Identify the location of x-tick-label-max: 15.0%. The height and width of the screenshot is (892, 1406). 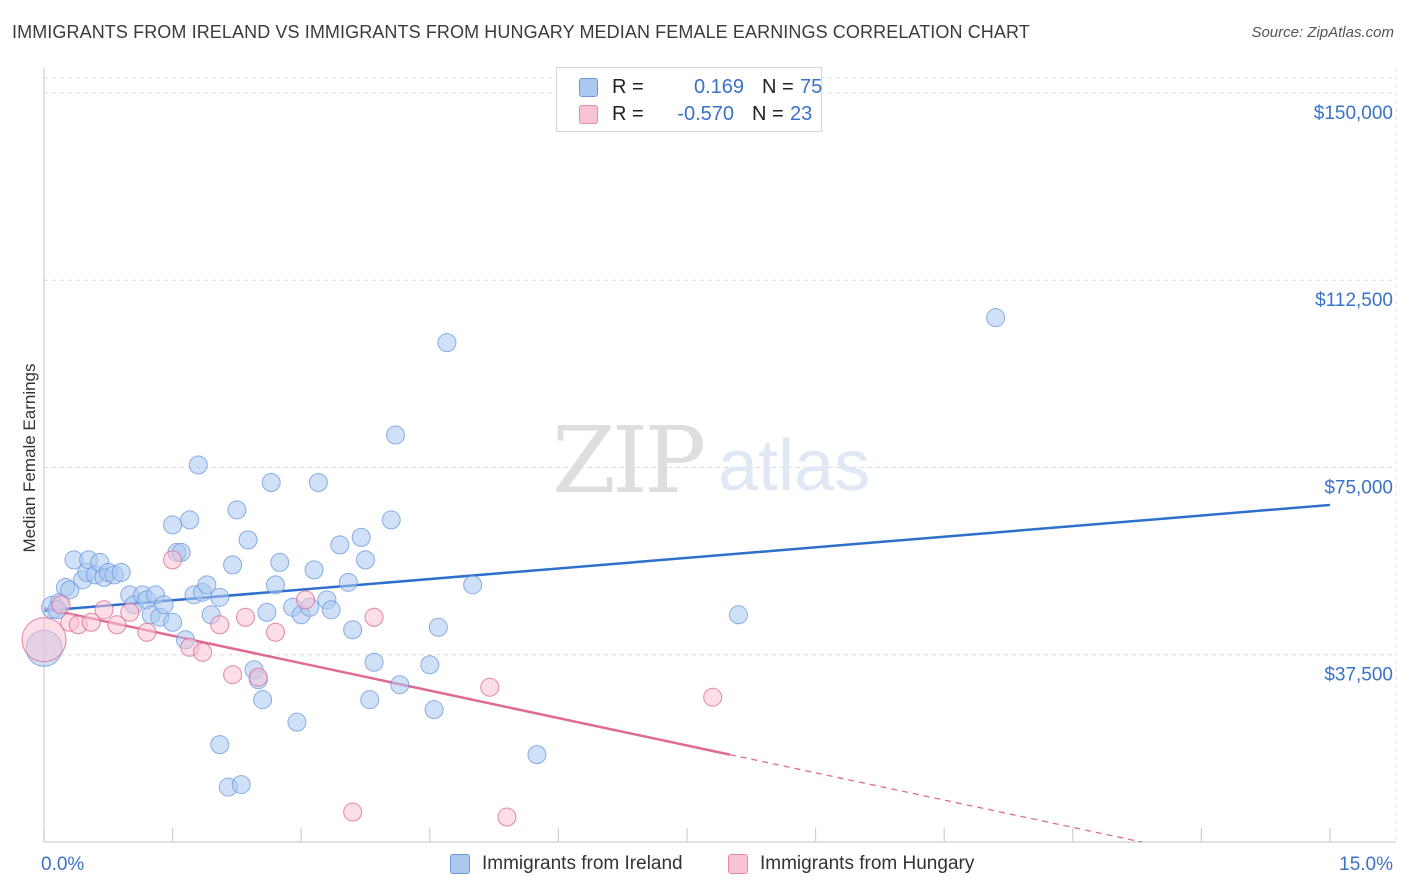
(1366, 864).